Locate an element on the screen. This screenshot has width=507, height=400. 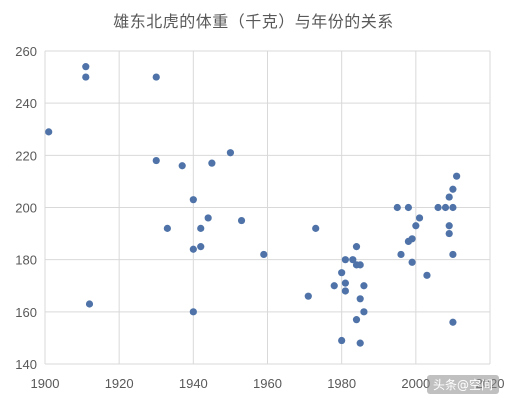
y-tick-label: 160 is located at coordinates (26, 312).